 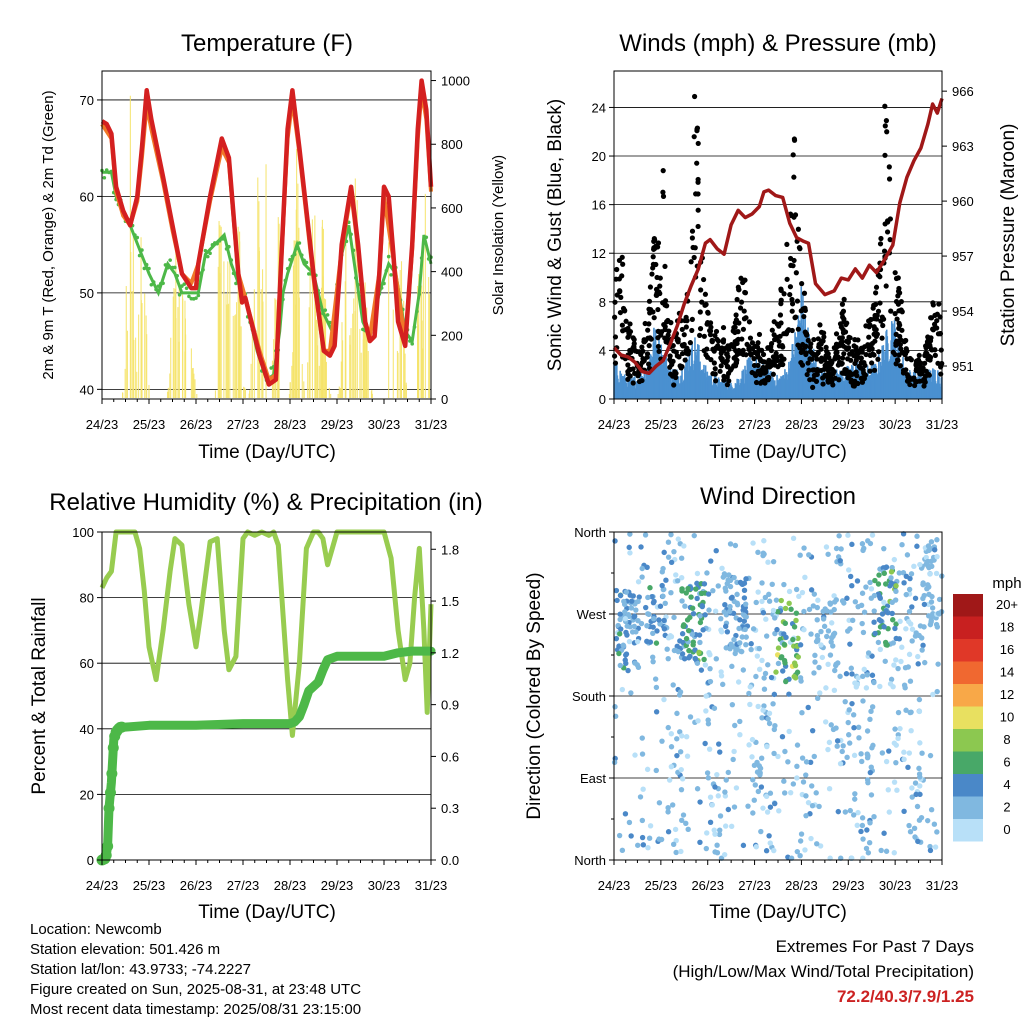 I want to click on temperature-xlabel: Time (Day/UTC), so click(x=267, y=452).